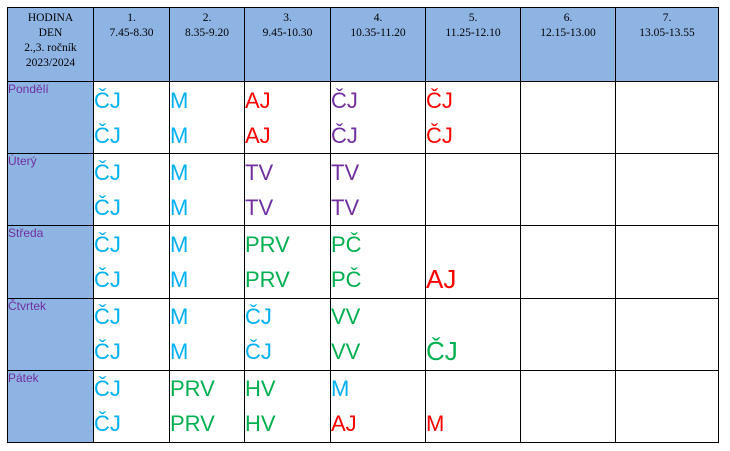 This screenshot has width=730, height=451. I want to click on period-header-4: 4. 10.35-11.20, so click(378, 44).